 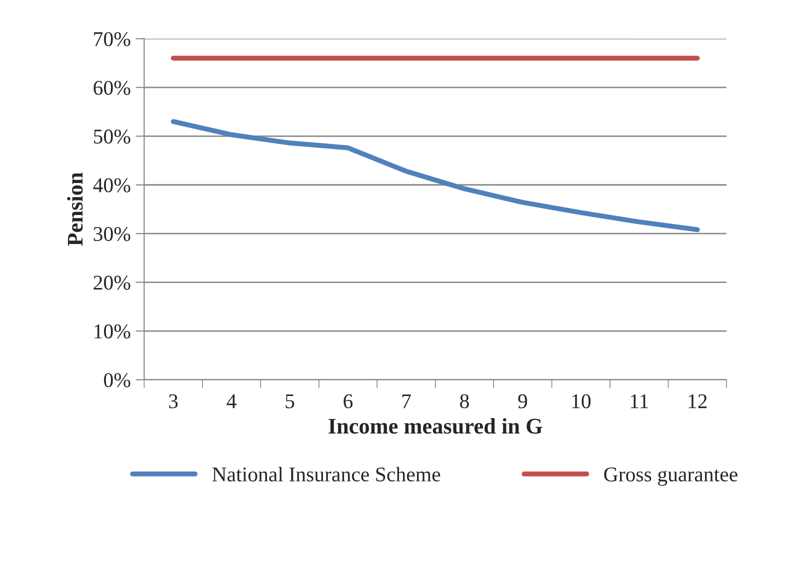 I want to click on x-tick-label: 11, so click(x=639, y=401).